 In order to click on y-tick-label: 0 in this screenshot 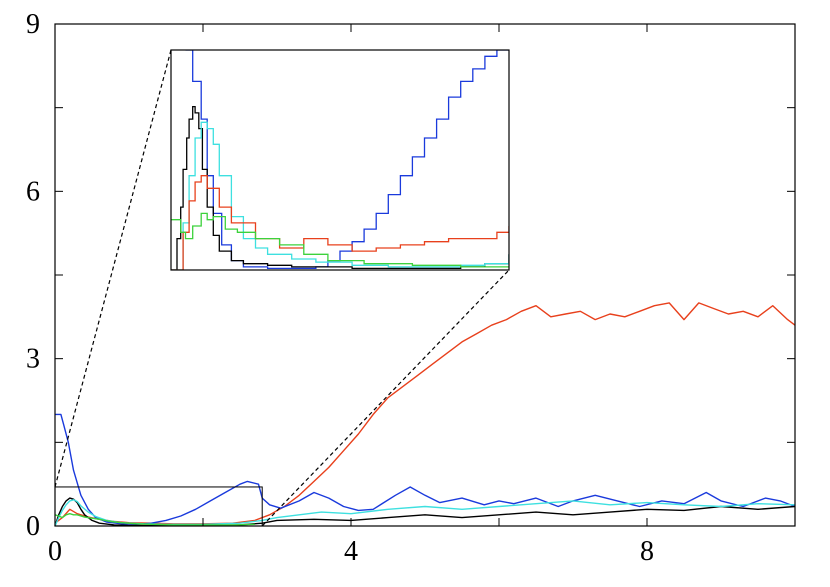, I will do `click(33, 526)`.